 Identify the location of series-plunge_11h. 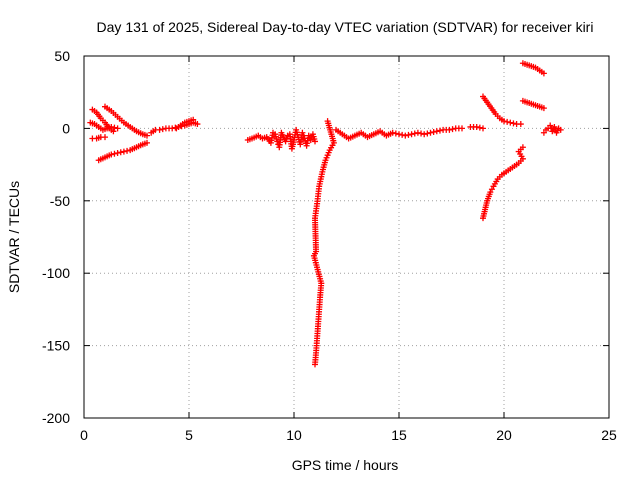
(323, 243).